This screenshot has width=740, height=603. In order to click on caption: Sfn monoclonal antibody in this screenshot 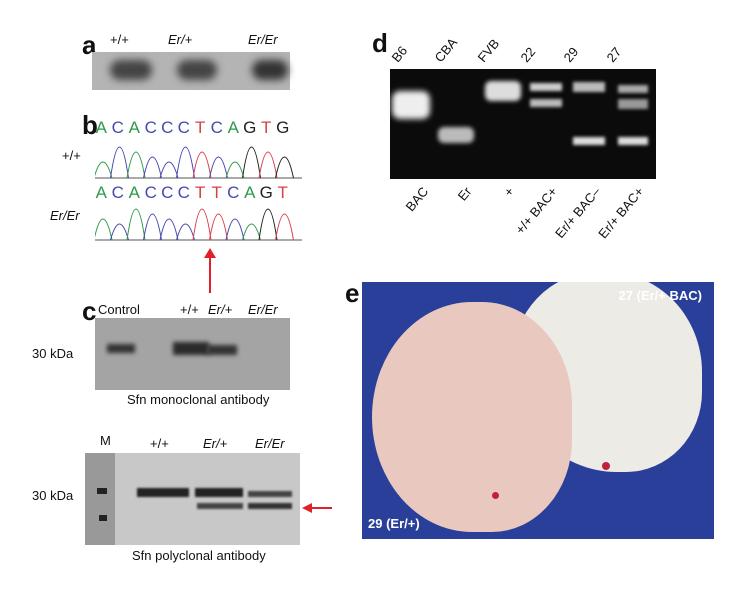, I will do `click(198, 399)`.